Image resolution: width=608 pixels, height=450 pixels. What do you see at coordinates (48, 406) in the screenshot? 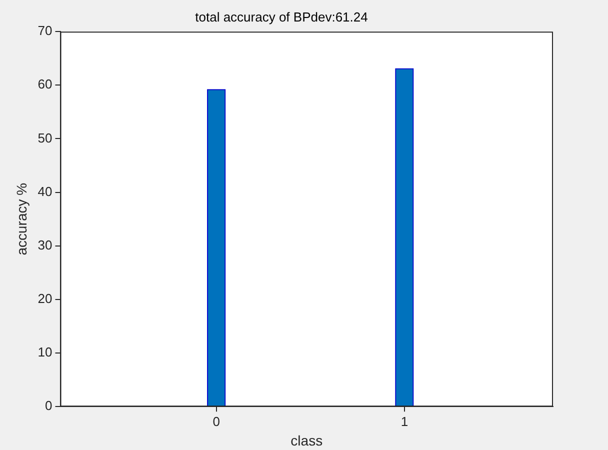
I see `y-tick-label: 0` at bounding box center [48, 406].